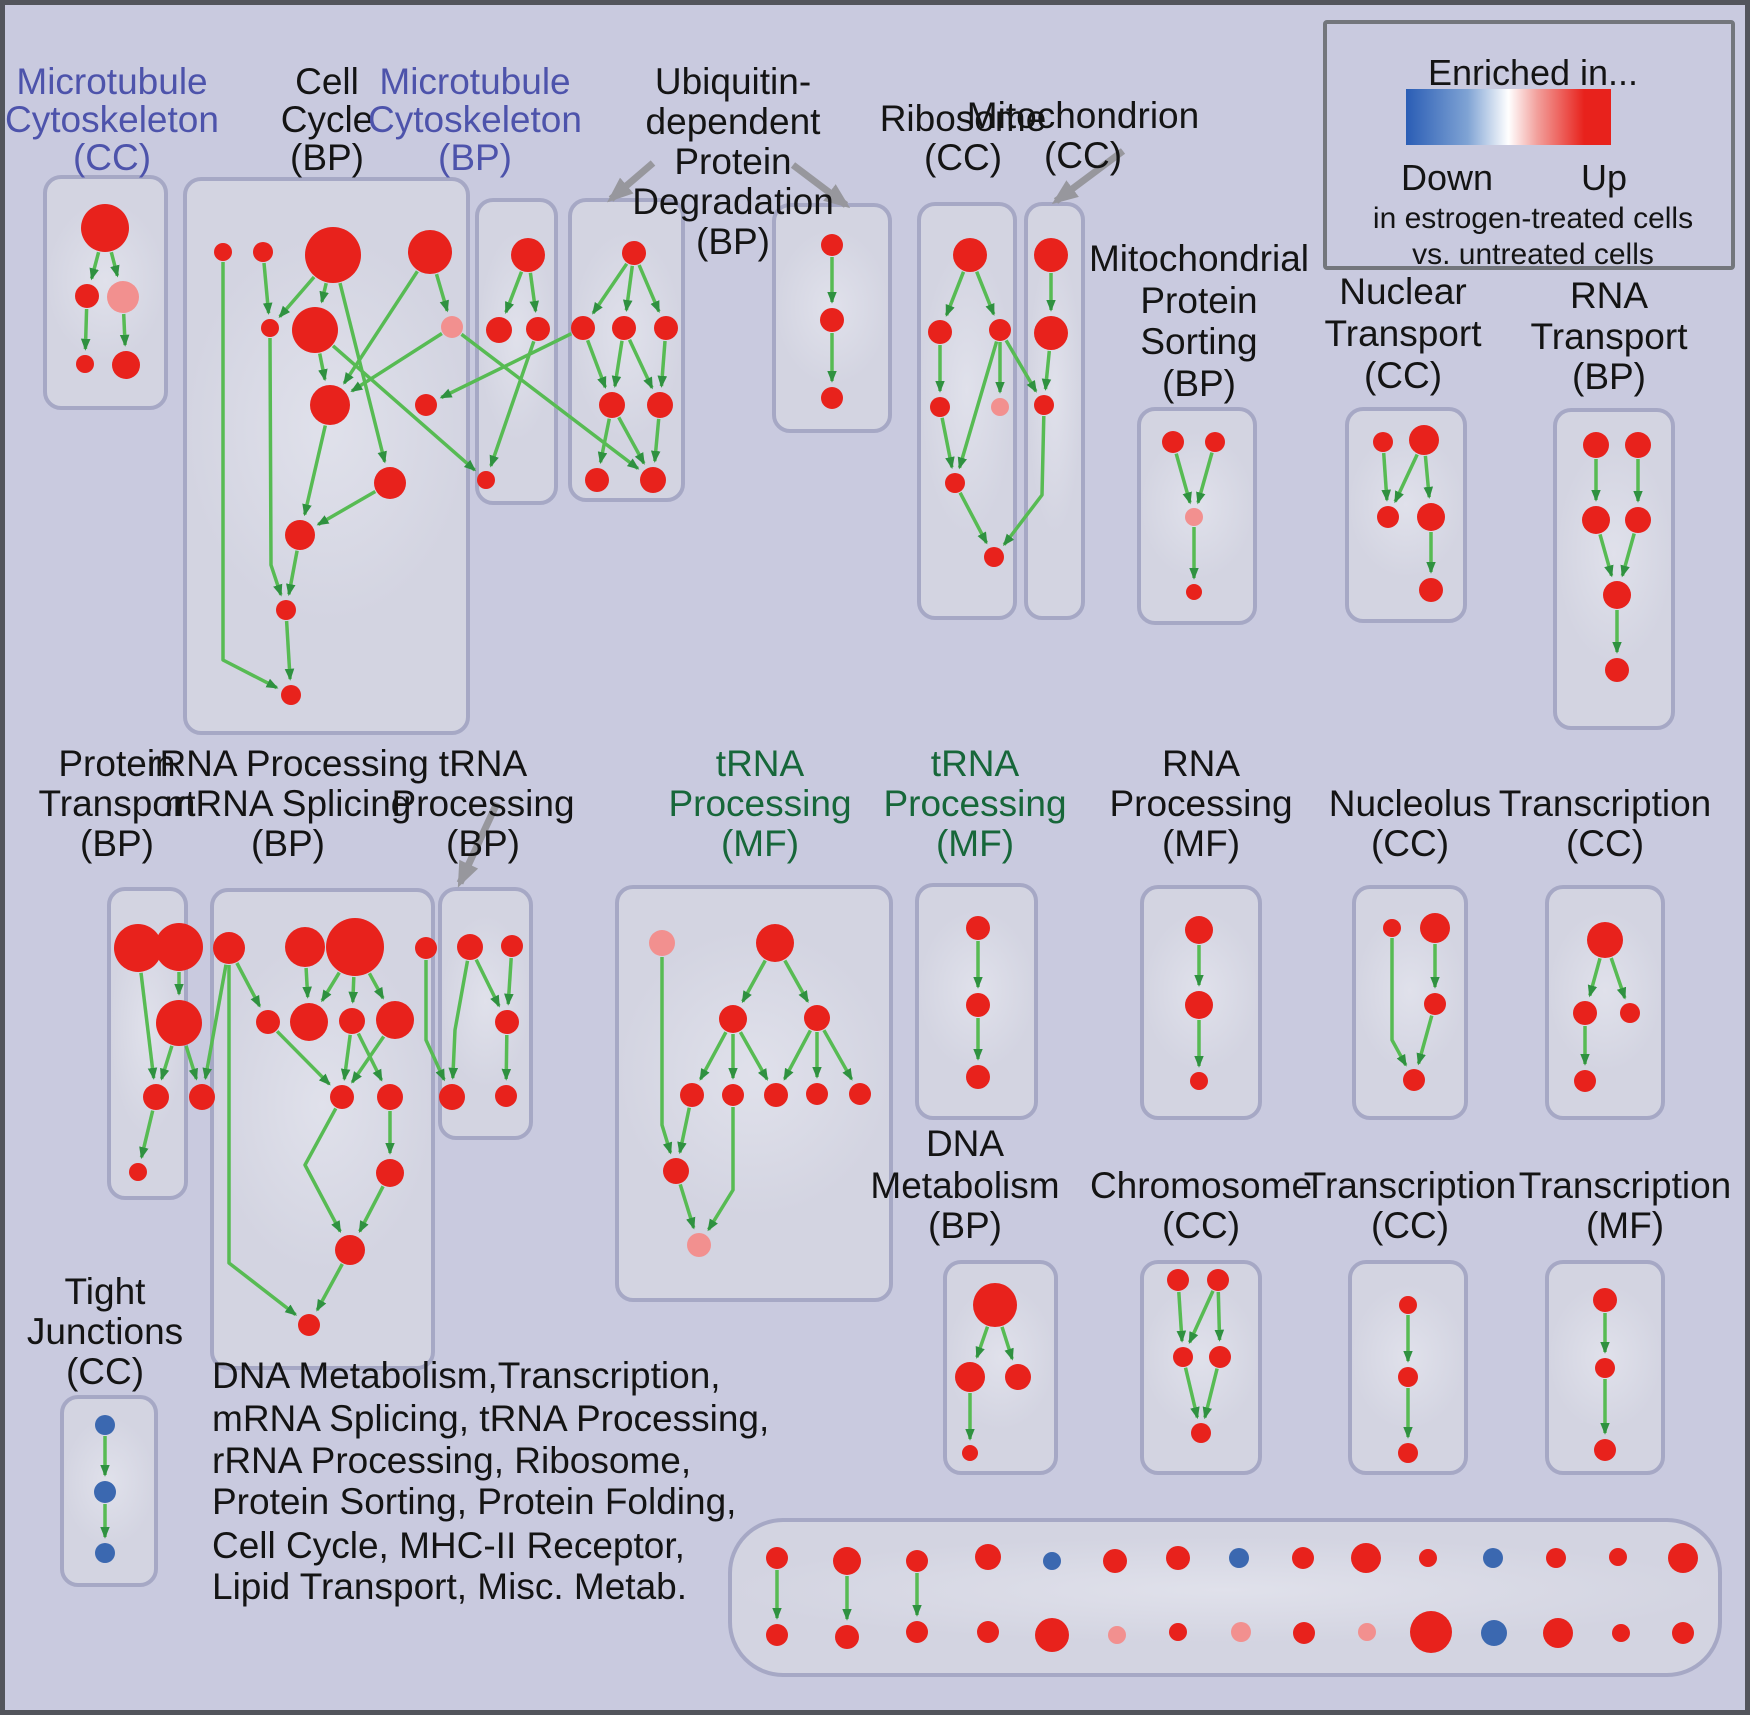  What do you see at coordinates (112, 157) in the screenshot?
I see `microtubule-cytoskeleton-cc-label-line-2: (CC)` at bounding box center [112, 157].